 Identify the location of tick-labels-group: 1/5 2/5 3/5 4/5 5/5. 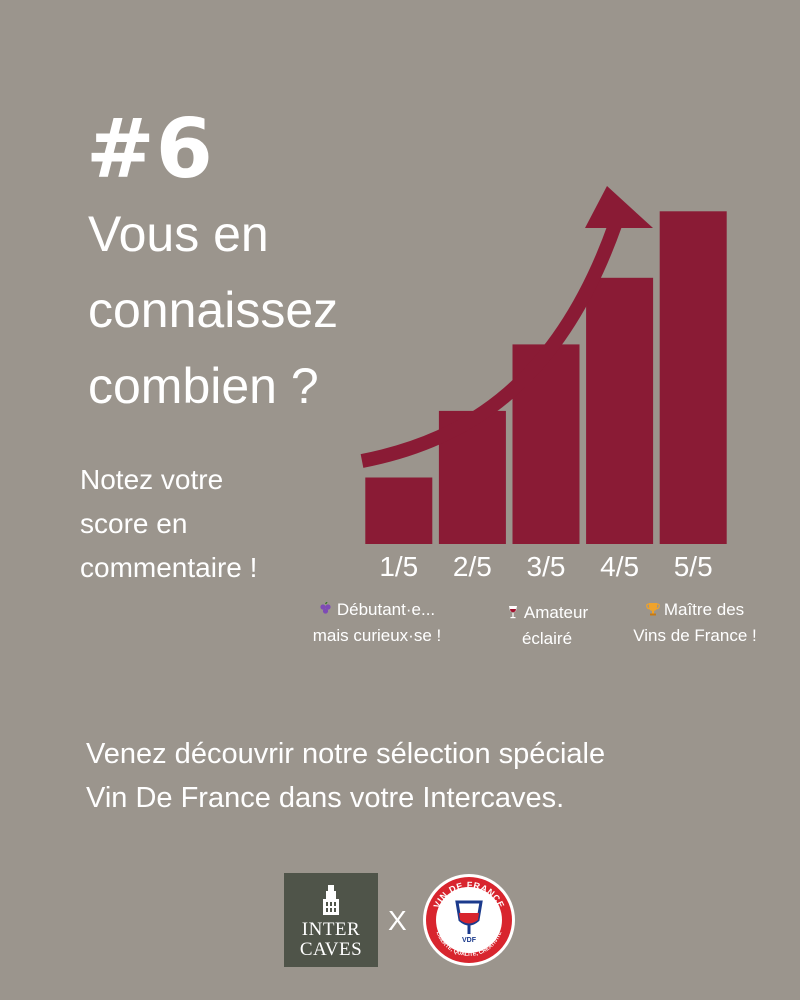
(545, 566).